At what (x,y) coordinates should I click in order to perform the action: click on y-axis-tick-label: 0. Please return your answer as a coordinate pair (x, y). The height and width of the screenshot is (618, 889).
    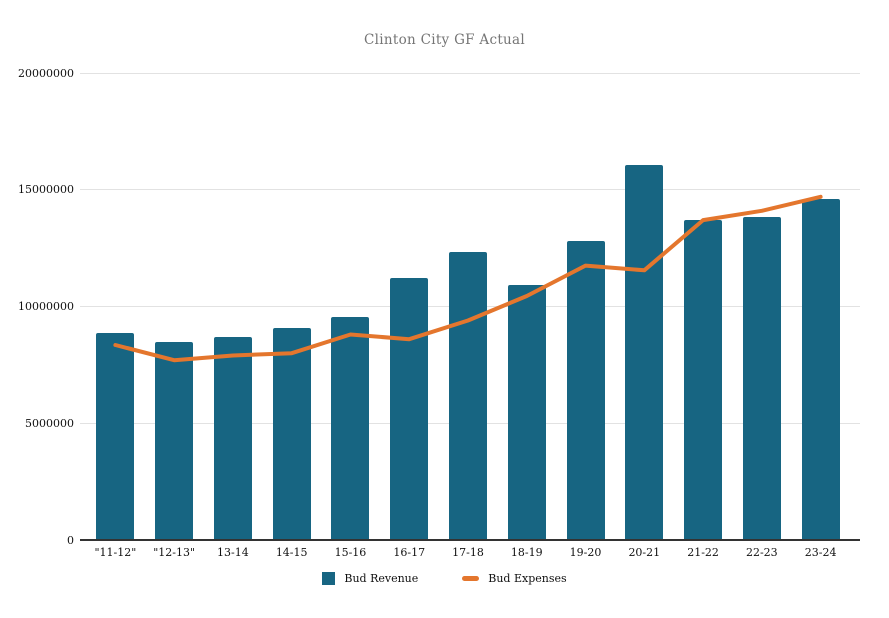
    Looking at the image, I should click on (70, 540).